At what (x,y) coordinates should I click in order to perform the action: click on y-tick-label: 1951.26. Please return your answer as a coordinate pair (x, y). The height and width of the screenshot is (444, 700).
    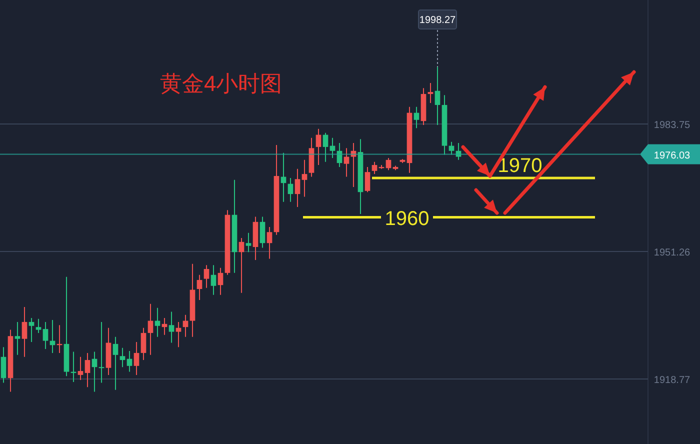
    Looking at the image, I should click on (672, 252).